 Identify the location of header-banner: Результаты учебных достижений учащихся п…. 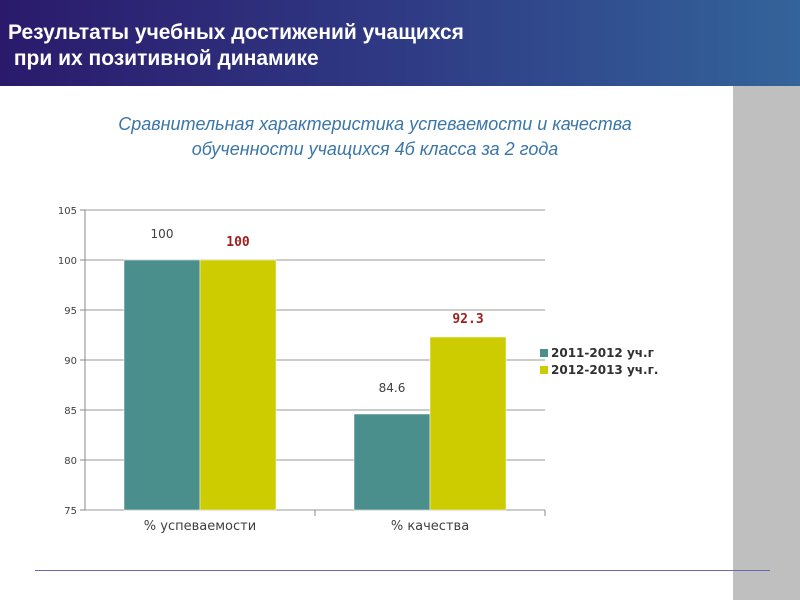
(400, 43).